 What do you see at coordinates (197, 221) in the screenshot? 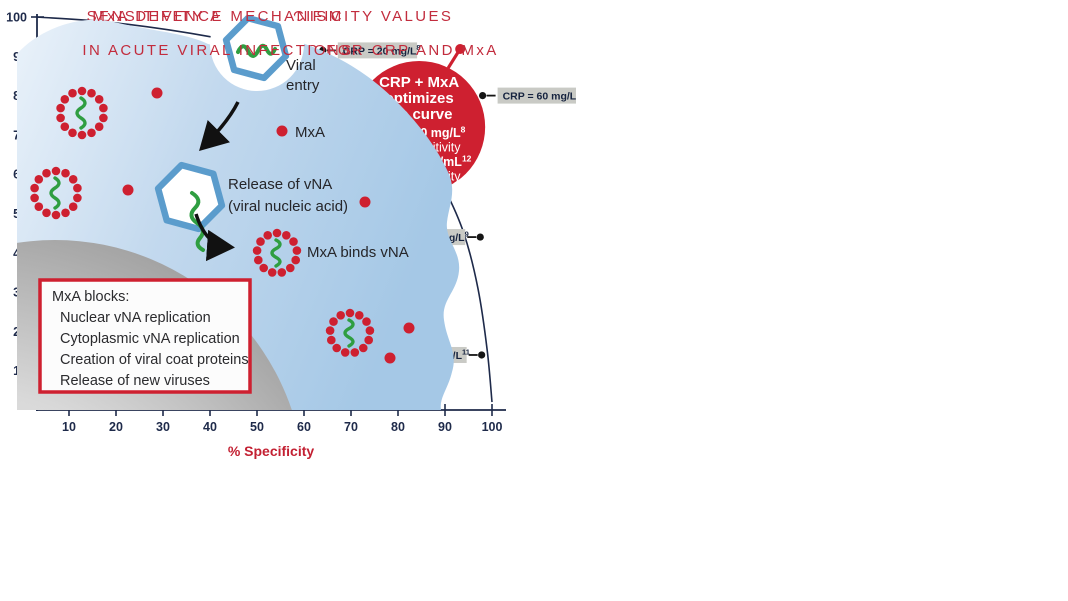
I see `vna-release-squiggle-icon` at bounding box center [197, 221].